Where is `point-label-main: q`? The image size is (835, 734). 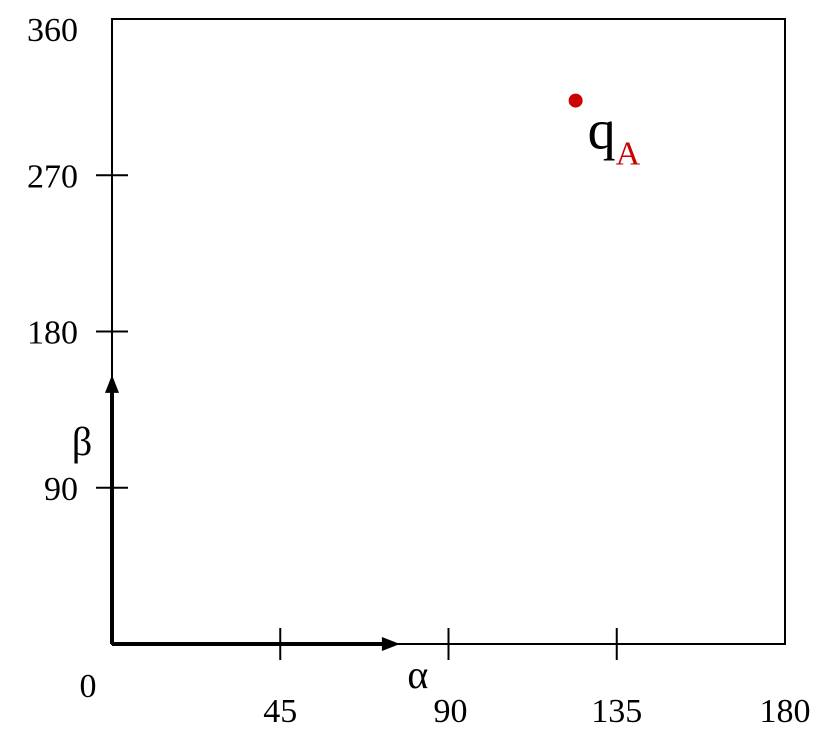
point-label-main: q is located at coordinates (602, 131).